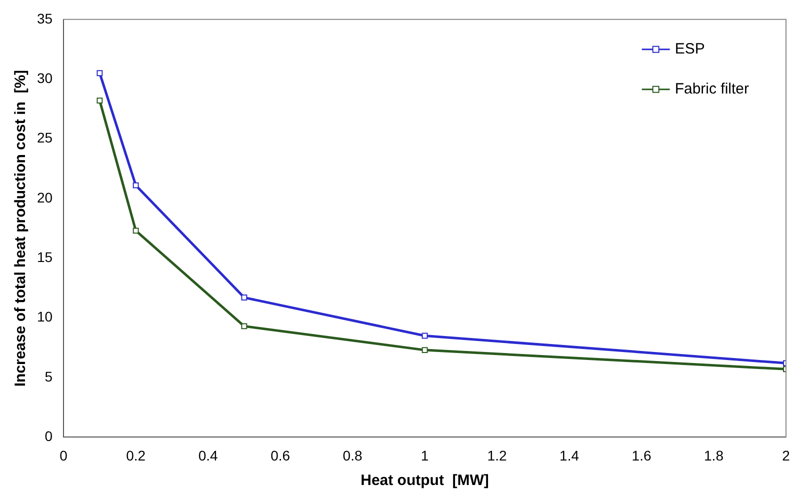 This screenshot has height=502, width=802. I want to click on y-tick-label: 20, so click(44, 197).